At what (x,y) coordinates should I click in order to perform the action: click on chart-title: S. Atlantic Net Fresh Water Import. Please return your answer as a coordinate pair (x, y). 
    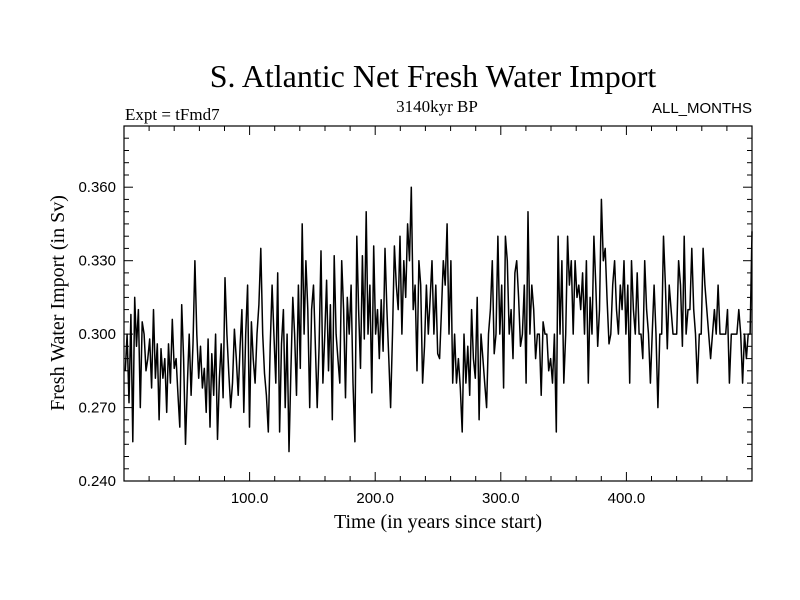
    Looking at the image, I should click on (433, 76).